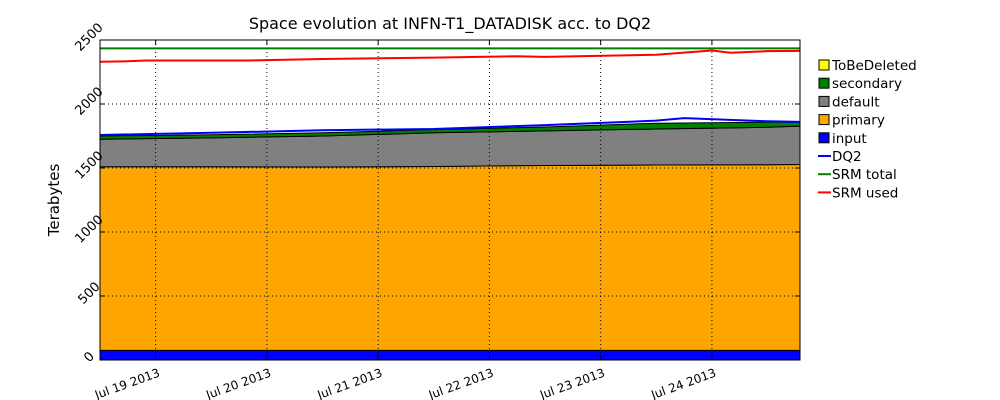  Describe the element at coordinates (847, 157) in the screenshot. I see `legend-label: DQ2` at that location.